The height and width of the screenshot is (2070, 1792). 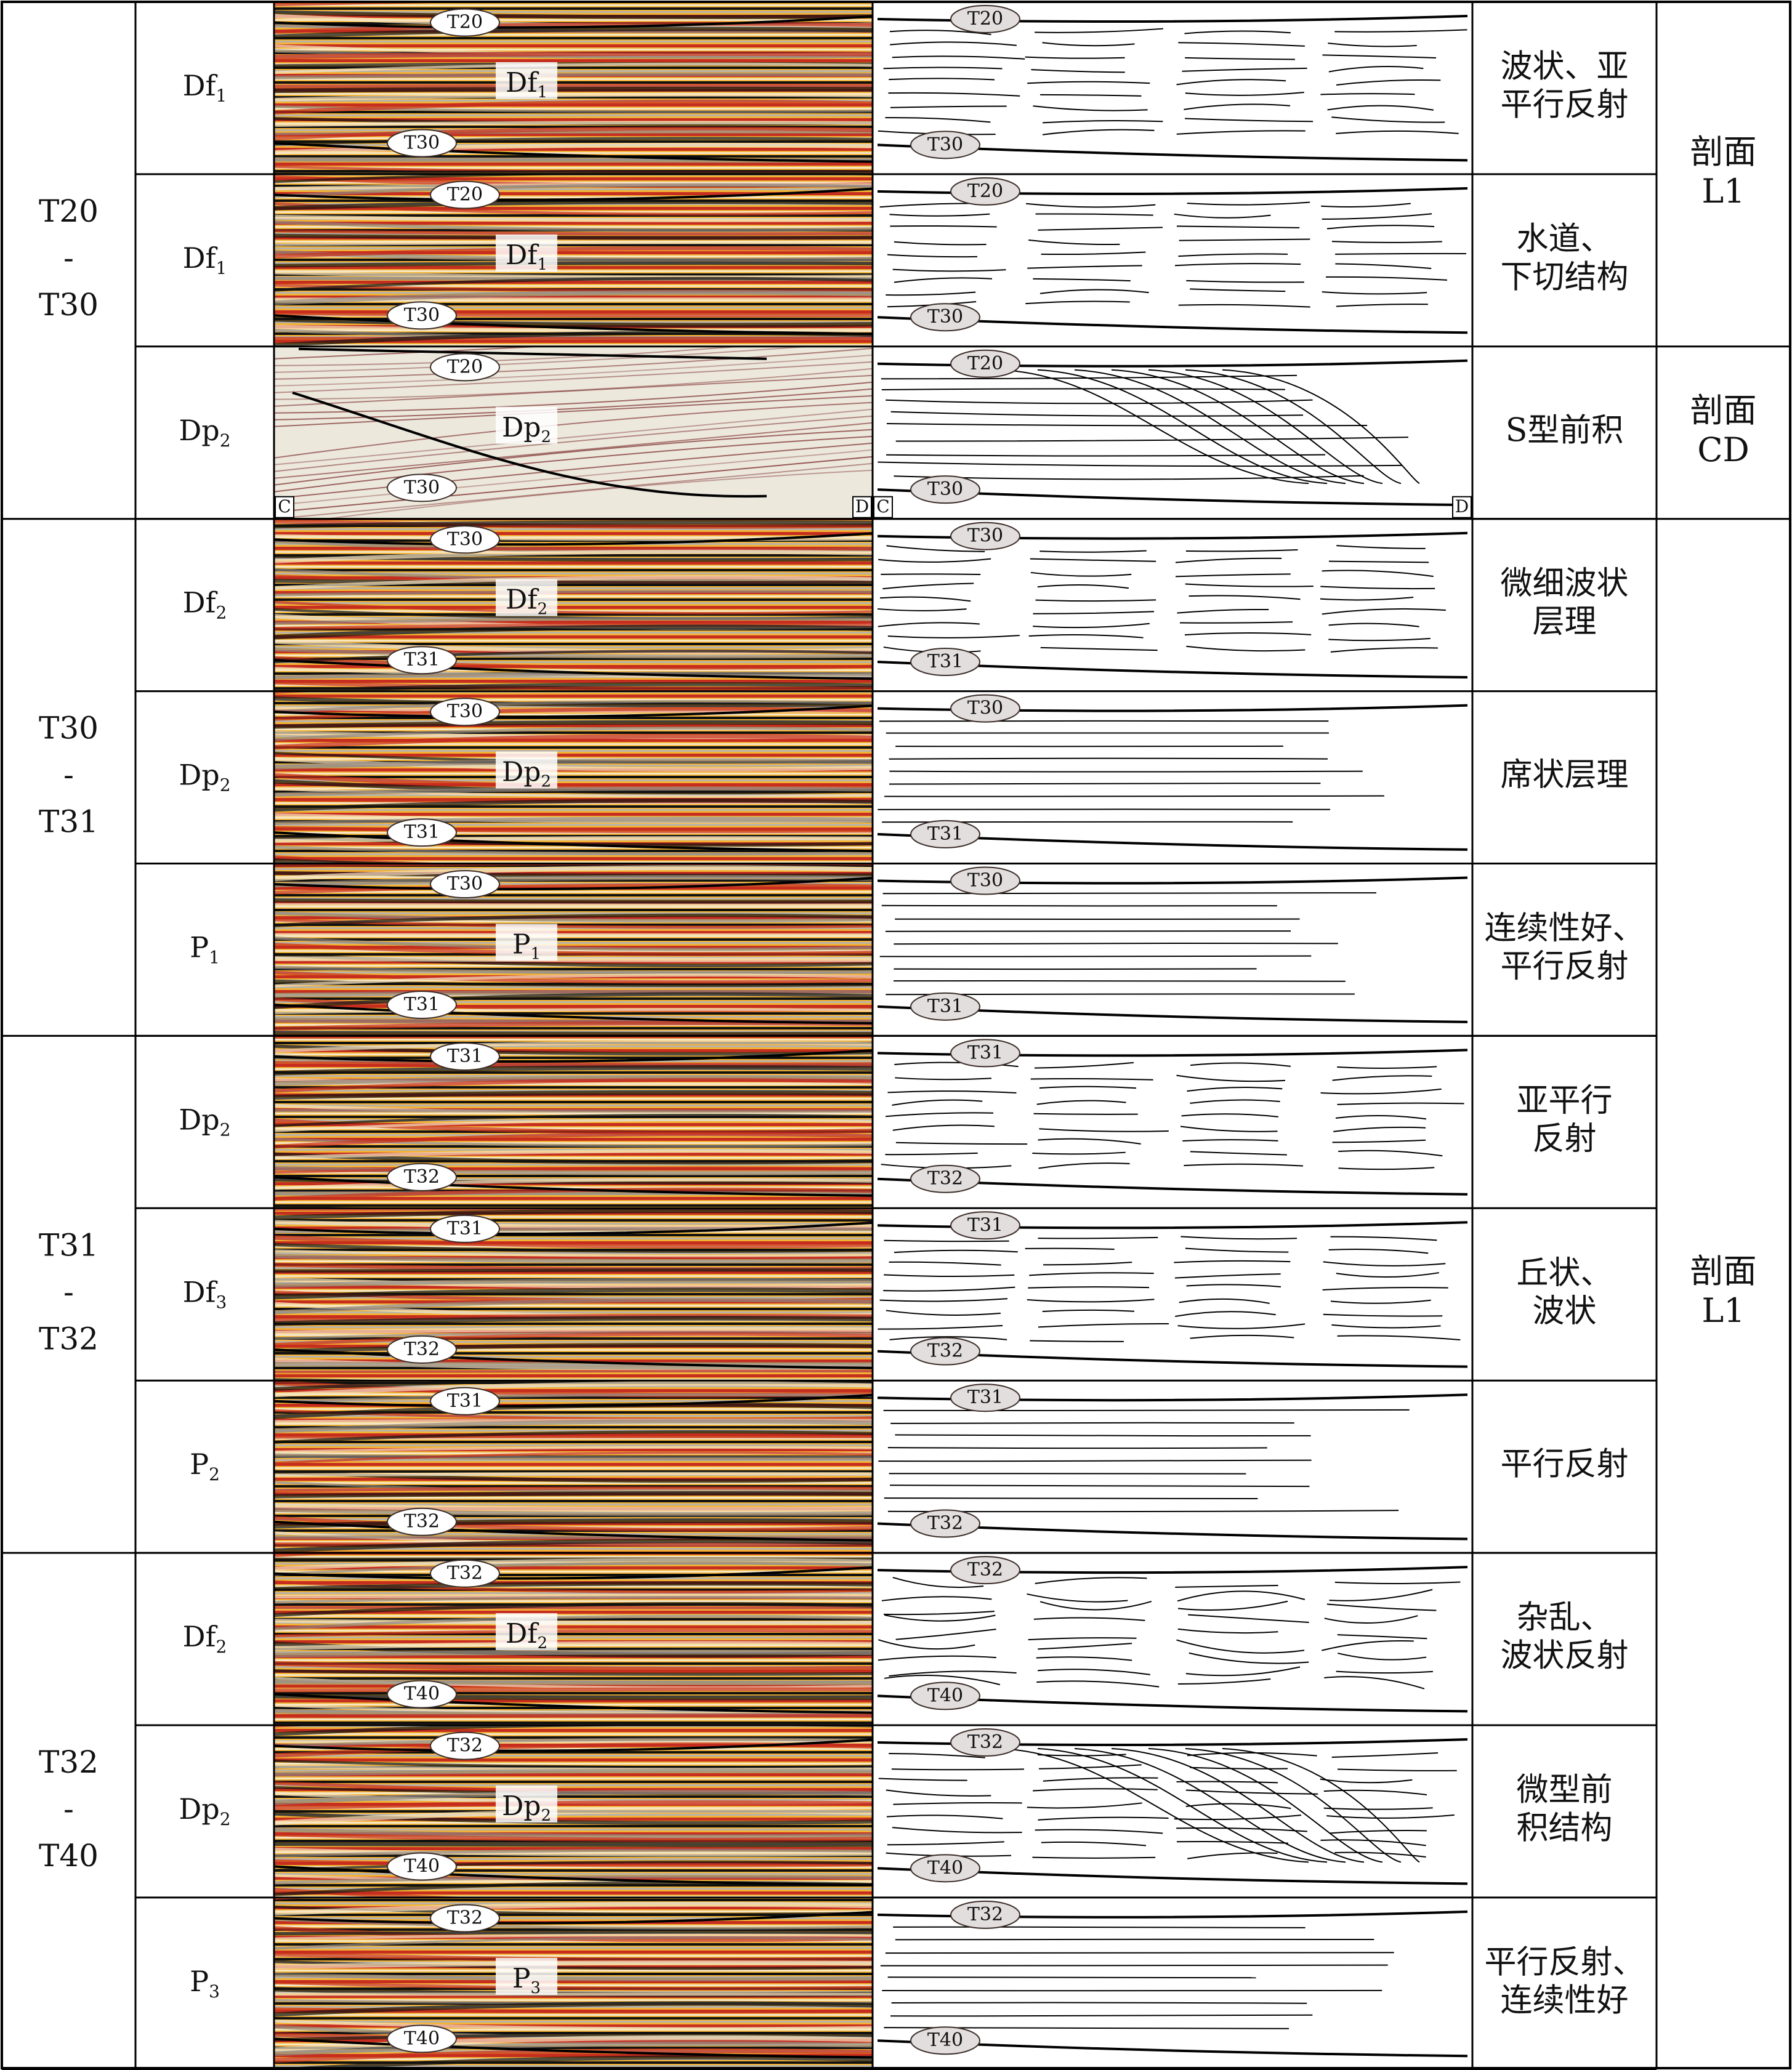 What do you see at coordinates (985, 191) in the screenshot?
I see `sketch-tag-upper: T20` at bounding box center [985, 191].